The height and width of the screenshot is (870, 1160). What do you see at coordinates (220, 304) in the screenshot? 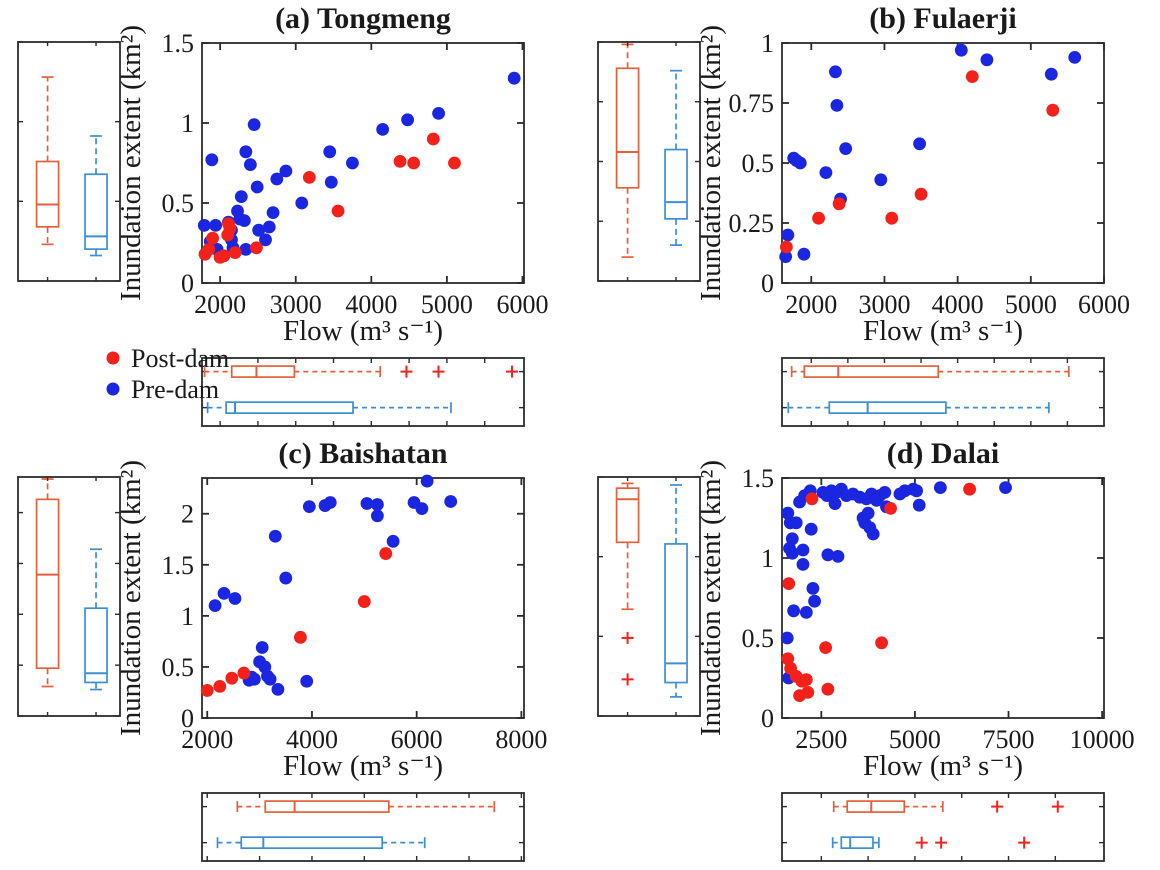
I see `x-tick-label: 2000` at bounding box center [220, 304].